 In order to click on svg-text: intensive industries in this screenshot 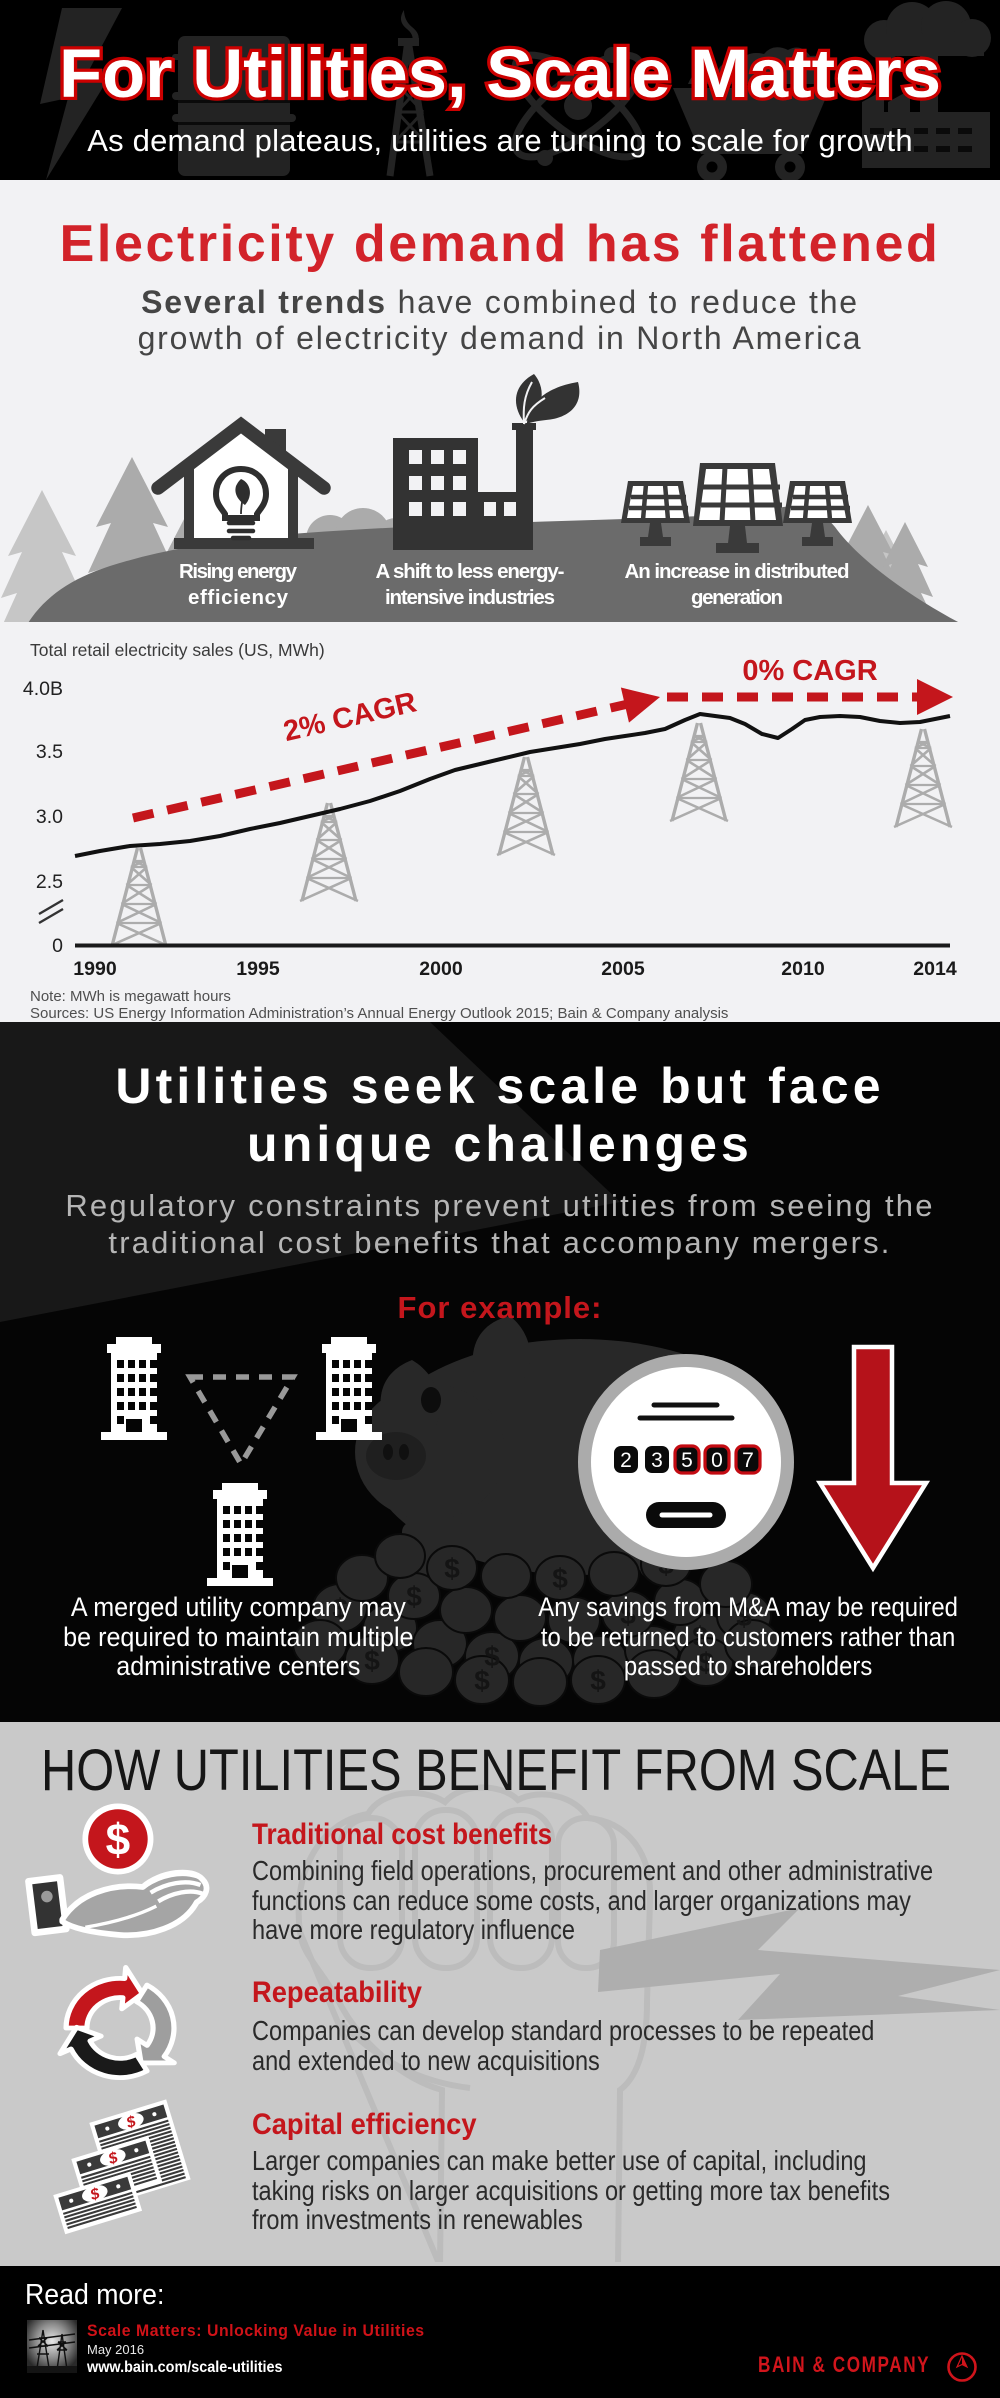, I will do `click(470, 597)`.